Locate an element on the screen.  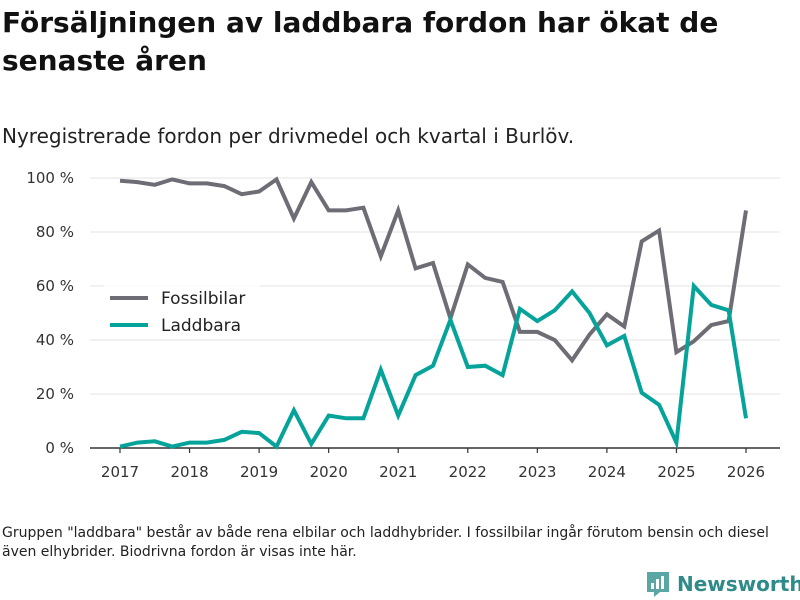
y-tick-label: 80 % is located at coordinates (55, 232).